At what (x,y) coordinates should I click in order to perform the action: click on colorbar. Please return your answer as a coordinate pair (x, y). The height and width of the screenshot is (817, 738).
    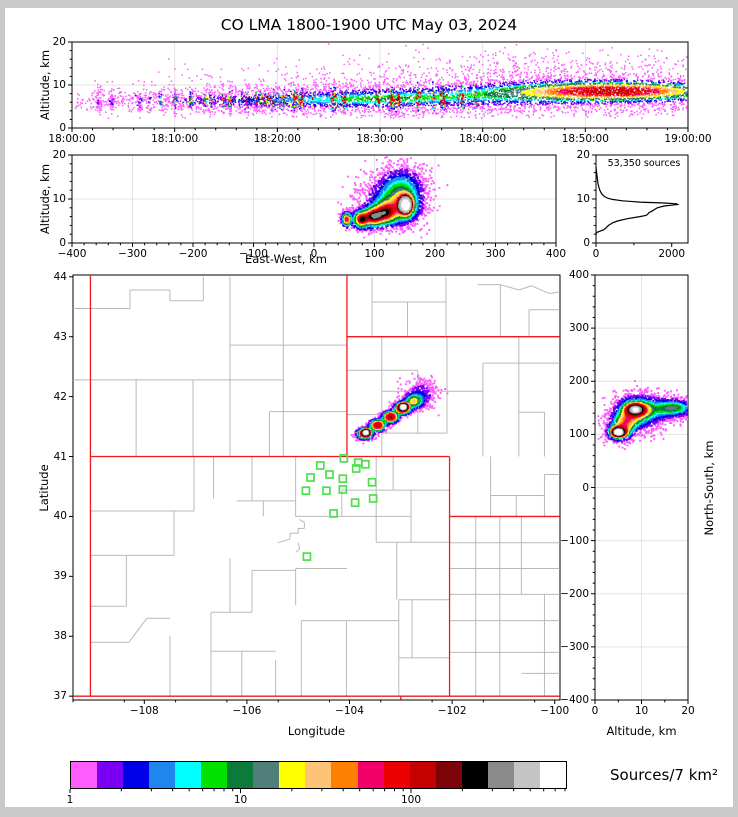
    Looking at the image, I should click on (318, 775).